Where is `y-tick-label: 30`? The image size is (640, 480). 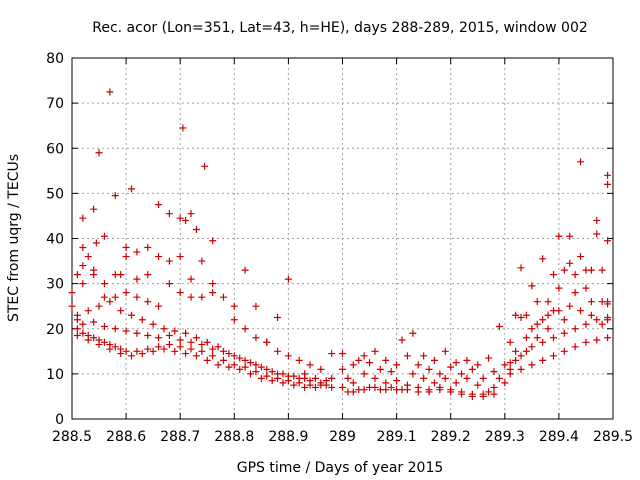 y-tick-label: 30 is located at coordinates (55, 285).